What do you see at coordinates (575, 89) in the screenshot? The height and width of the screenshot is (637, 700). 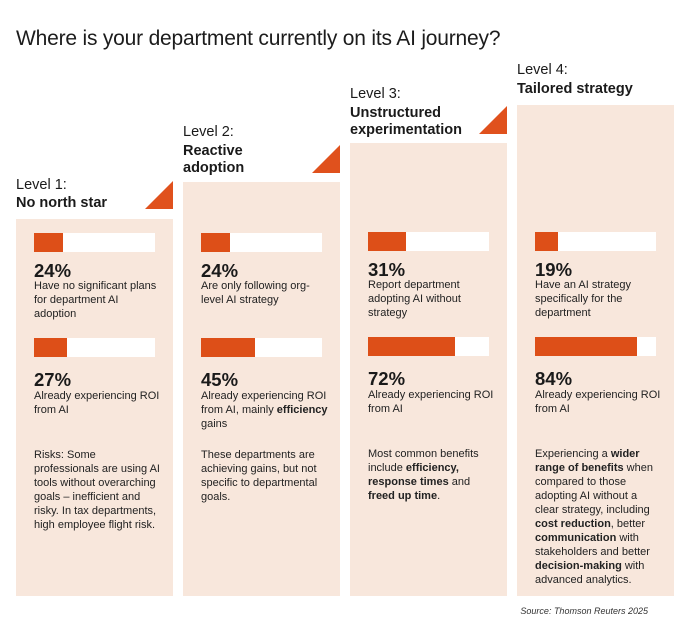 I see `level-4-name: Tailored strategy` at bounding box center [575, 89].